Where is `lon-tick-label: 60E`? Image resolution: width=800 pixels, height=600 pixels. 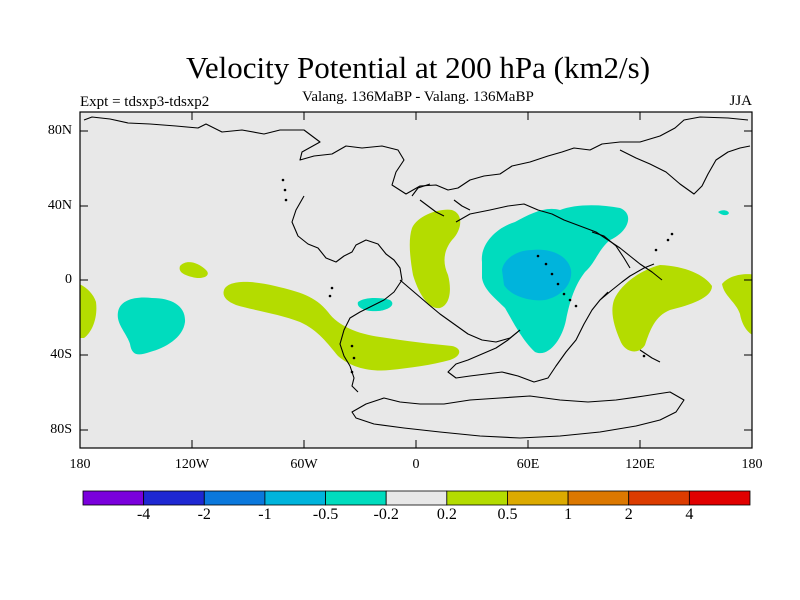 lon-tick-label: 60E is located at coordinates (528, 464).